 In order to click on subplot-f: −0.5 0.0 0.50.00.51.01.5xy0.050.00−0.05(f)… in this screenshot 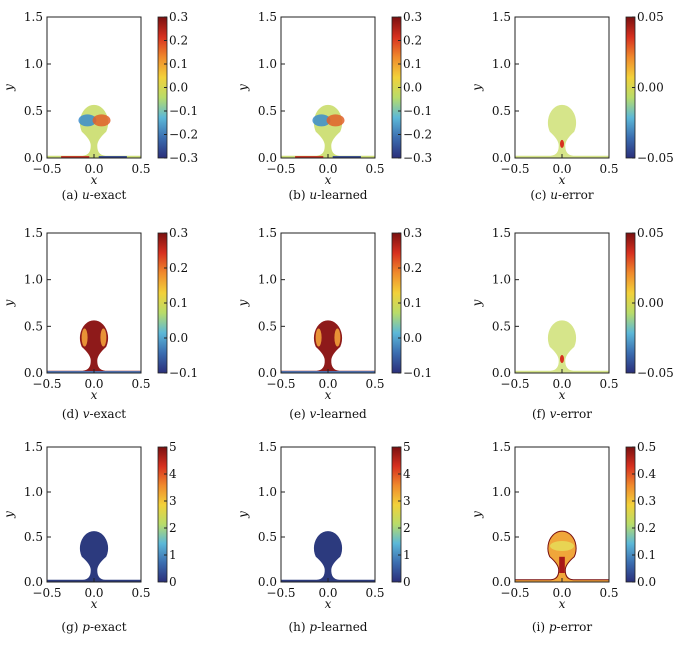, I will do `click(572, 323)`.